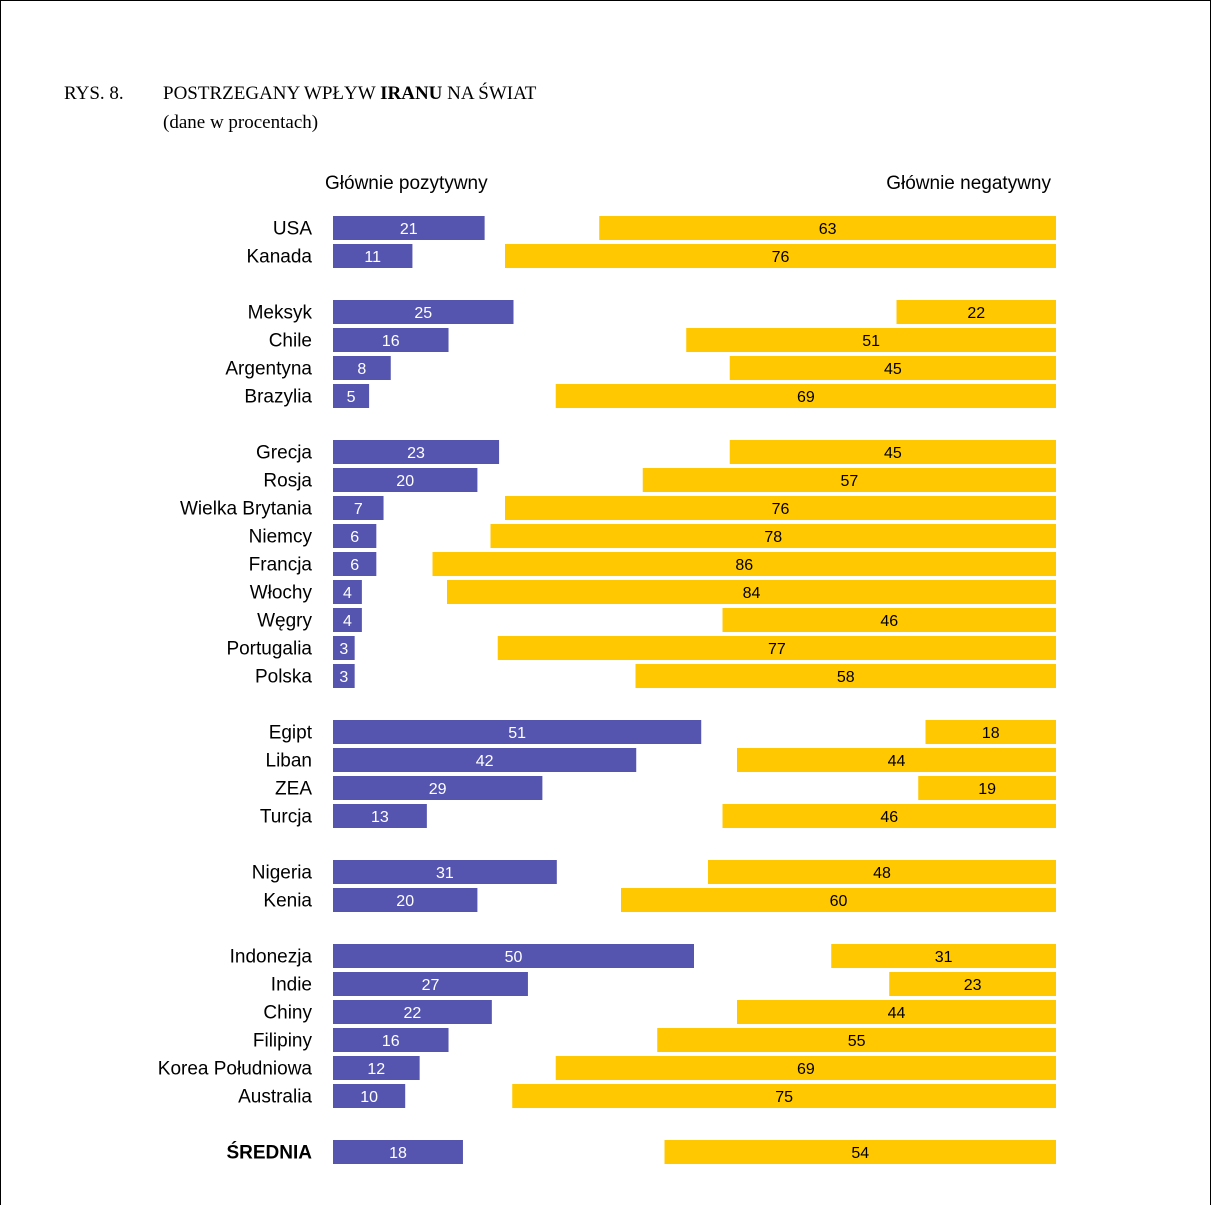  I want to click on negative-value-label: 77, so click(777, 649).